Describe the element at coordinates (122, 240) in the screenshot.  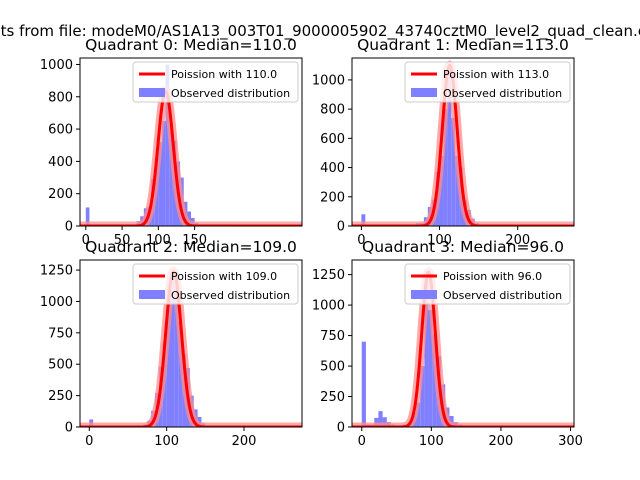
I see `x-tick-label: 50` at that location.